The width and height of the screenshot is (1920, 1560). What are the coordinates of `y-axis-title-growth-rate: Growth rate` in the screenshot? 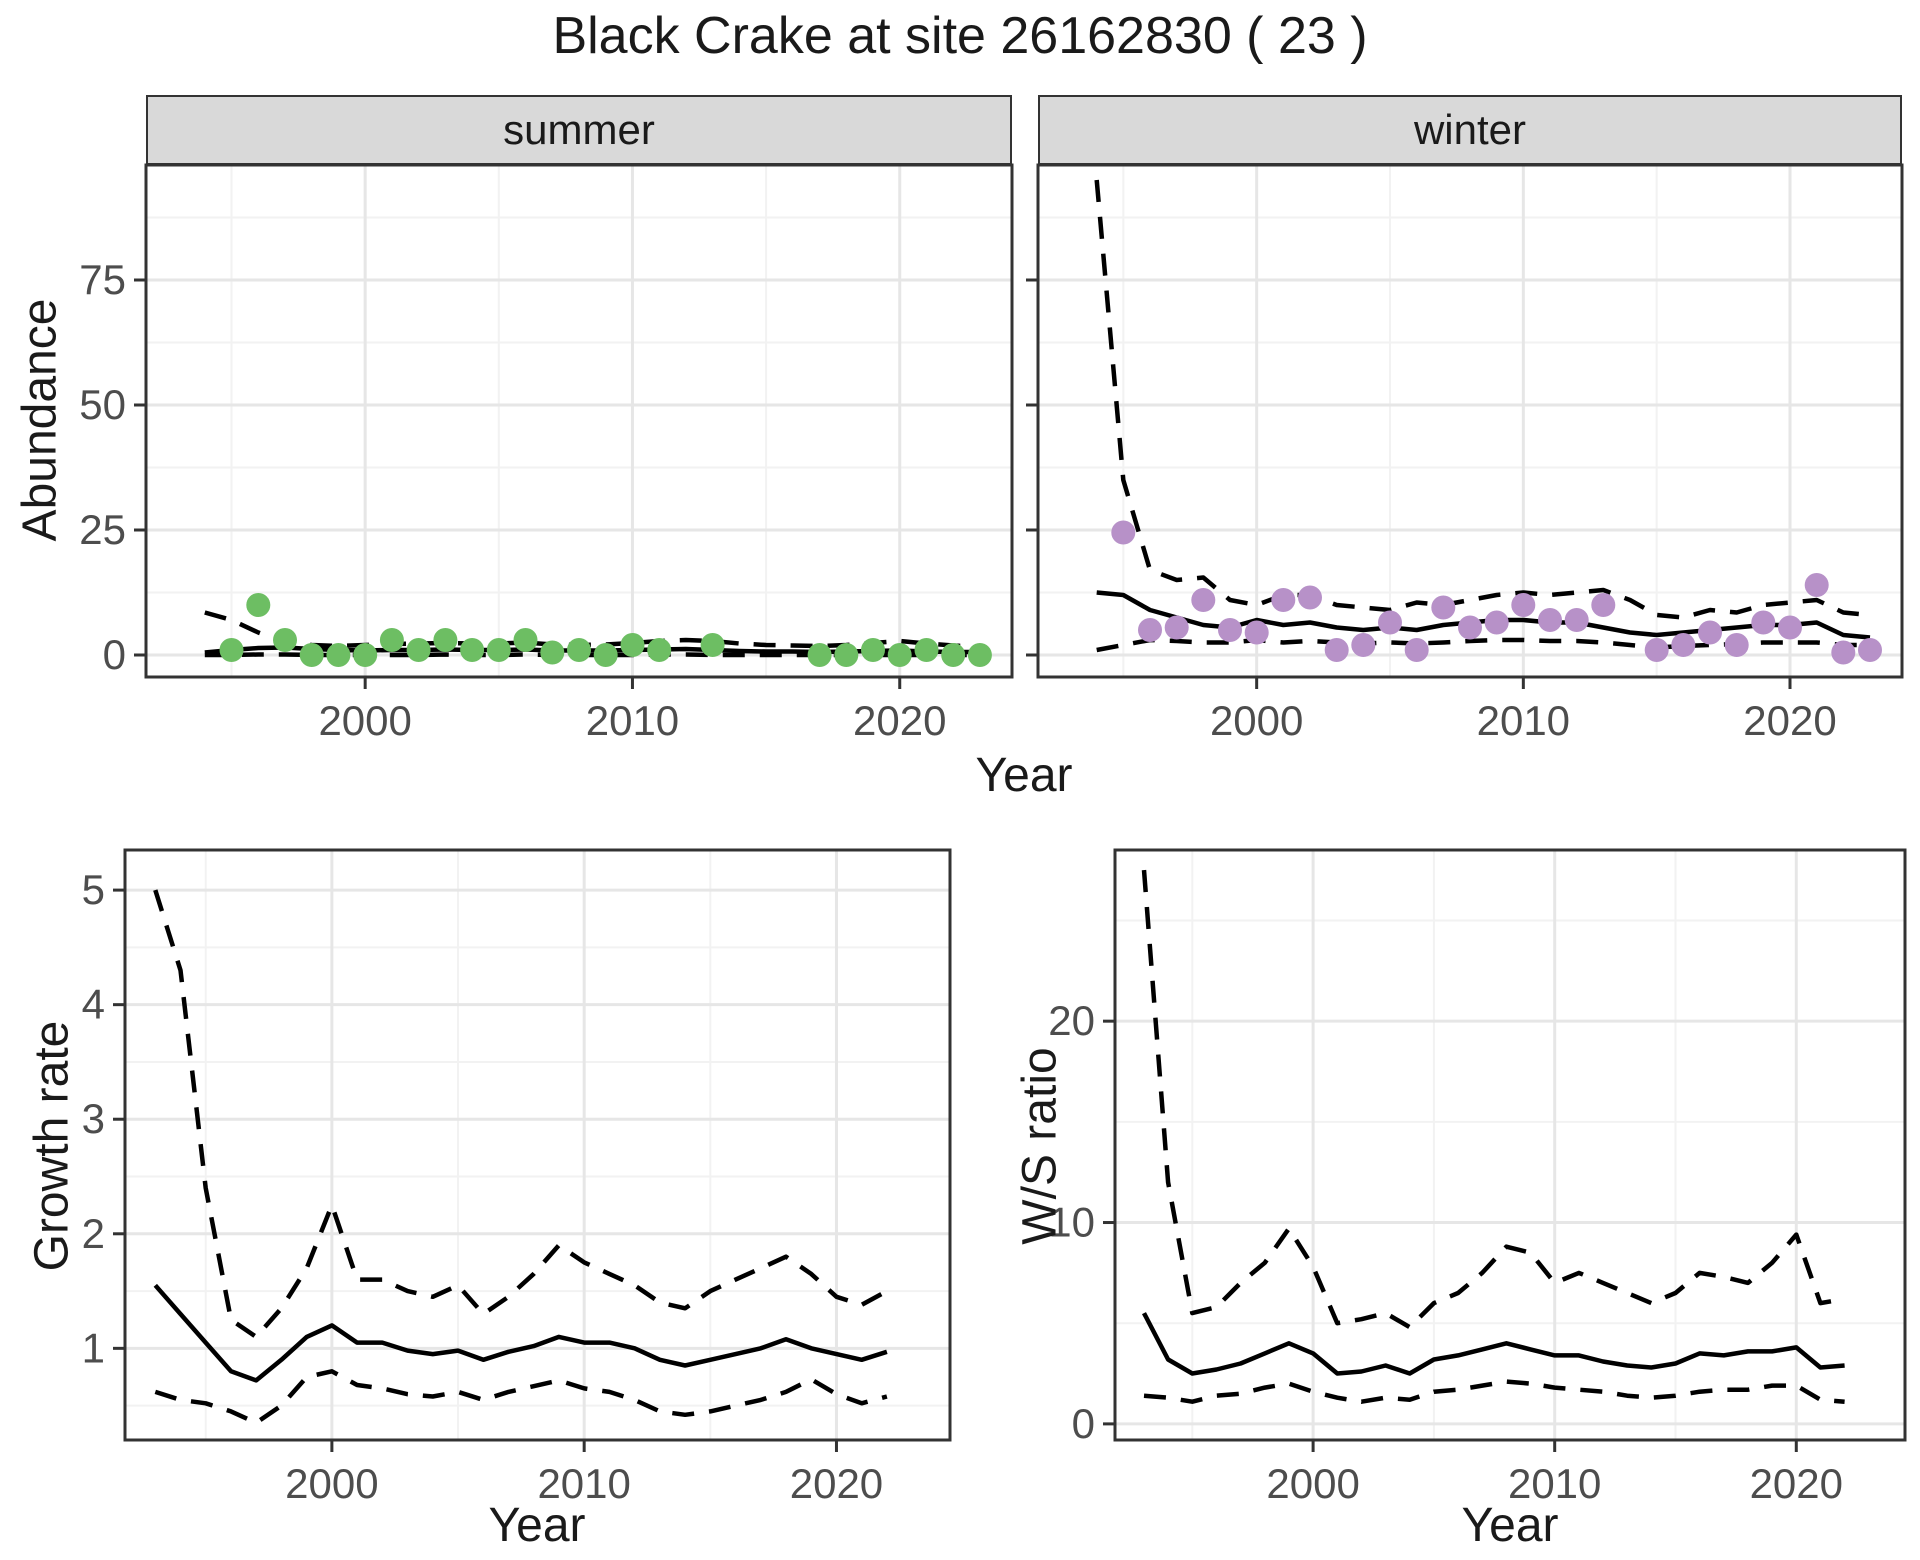 It's located at (52, 1146).